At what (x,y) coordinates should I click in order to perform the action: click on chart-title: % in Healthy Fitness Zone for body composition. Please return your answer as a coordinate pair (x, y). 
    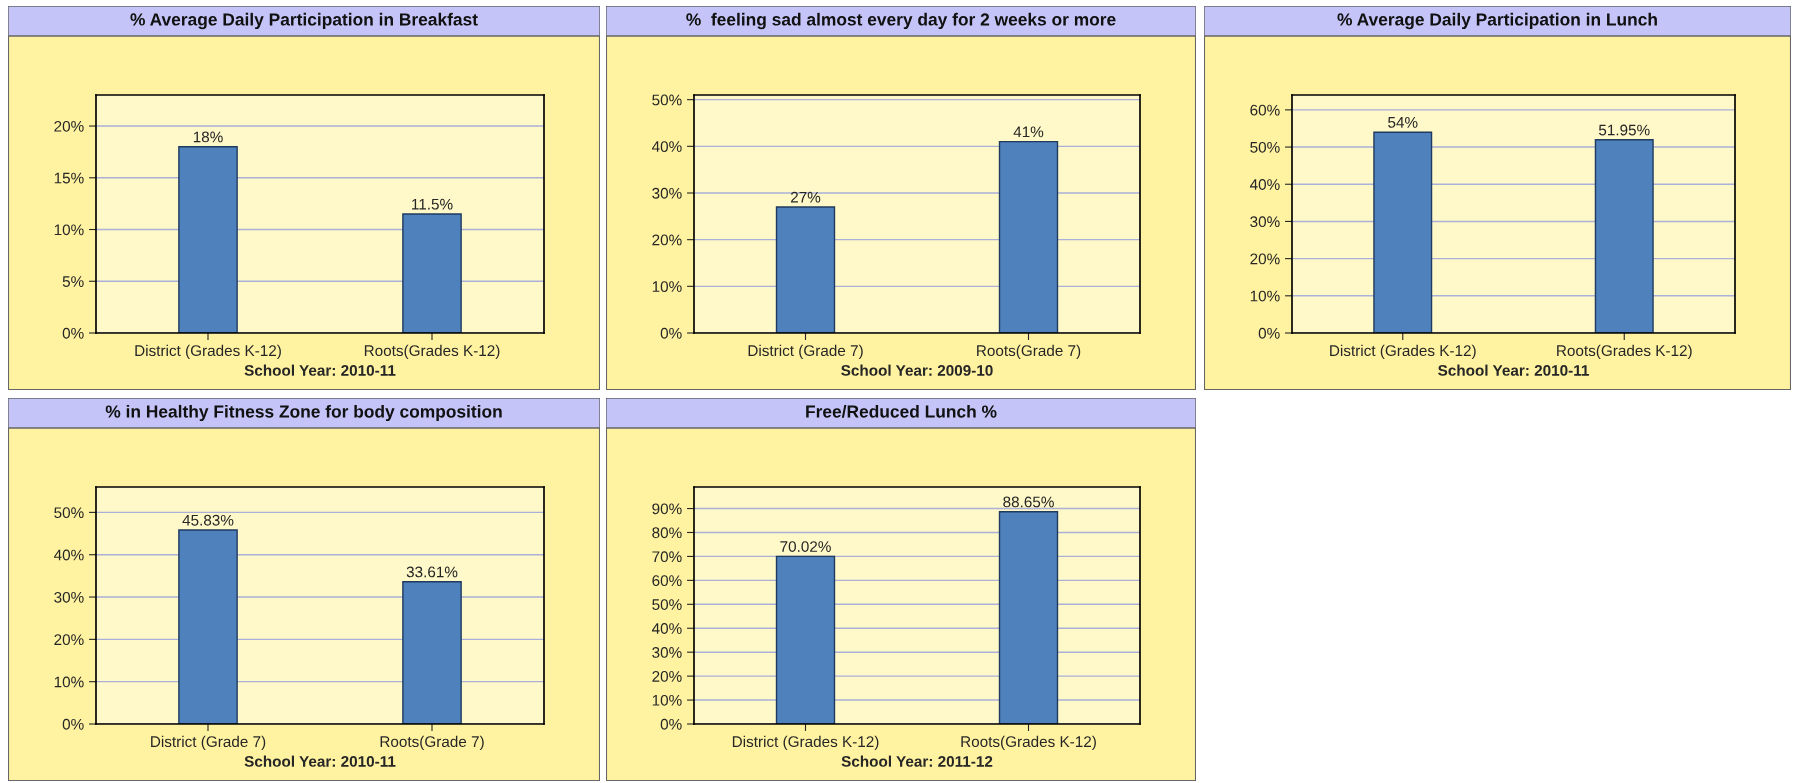
    Looking at the image, I should click on (303, 413).